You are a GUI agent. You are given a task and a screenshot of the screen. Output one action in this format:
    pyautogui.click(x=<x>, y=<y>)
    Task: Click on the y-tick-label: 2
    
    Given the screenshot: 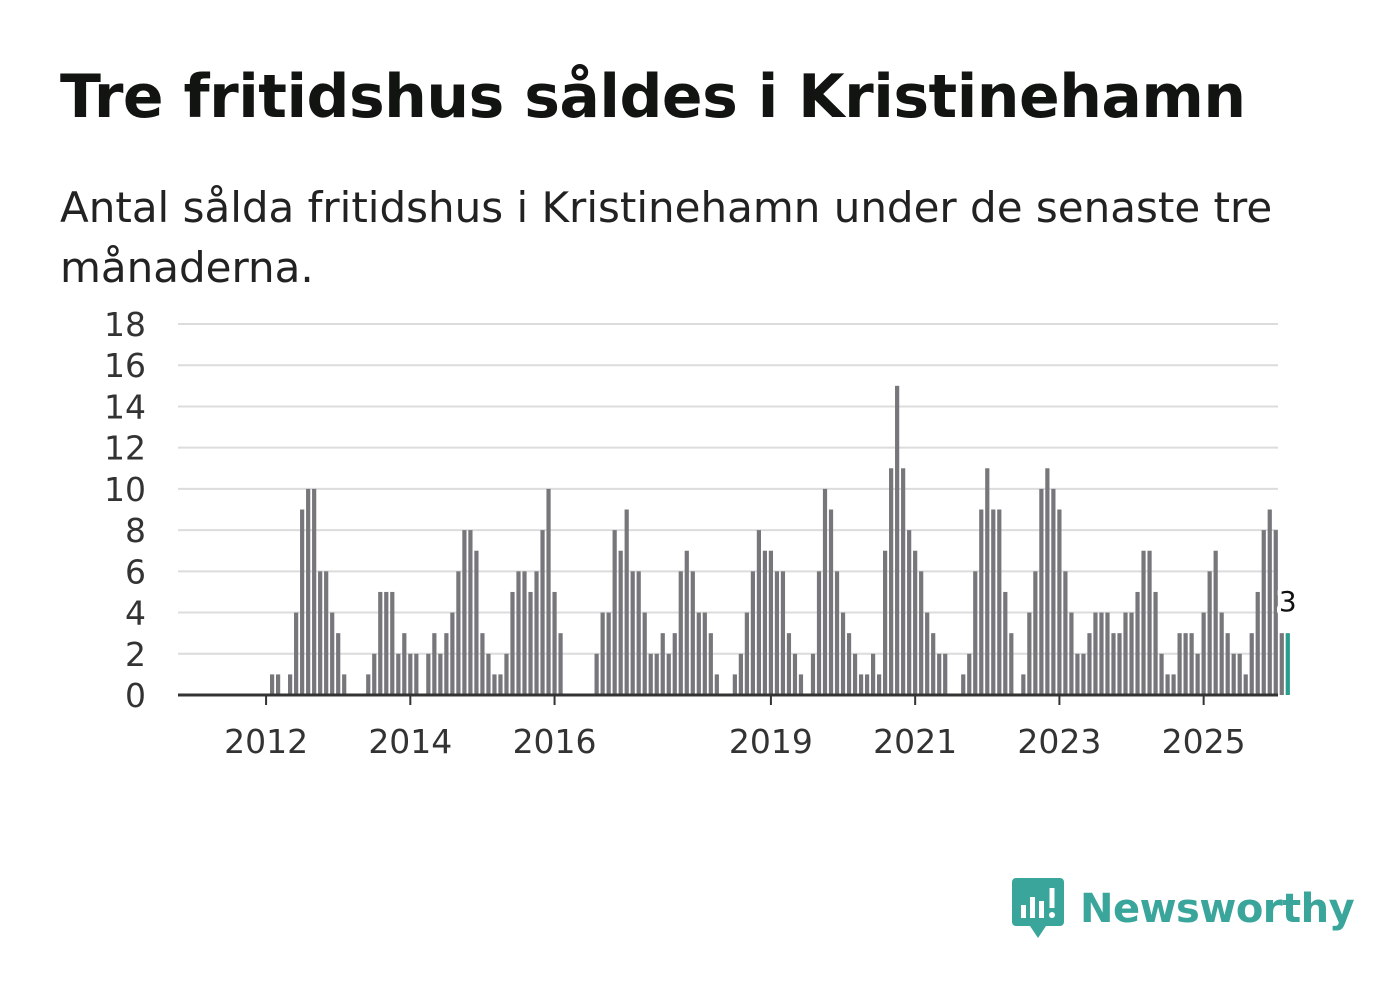 What is the action you would take?
    pyautogui.click(x=135, y=654)
    